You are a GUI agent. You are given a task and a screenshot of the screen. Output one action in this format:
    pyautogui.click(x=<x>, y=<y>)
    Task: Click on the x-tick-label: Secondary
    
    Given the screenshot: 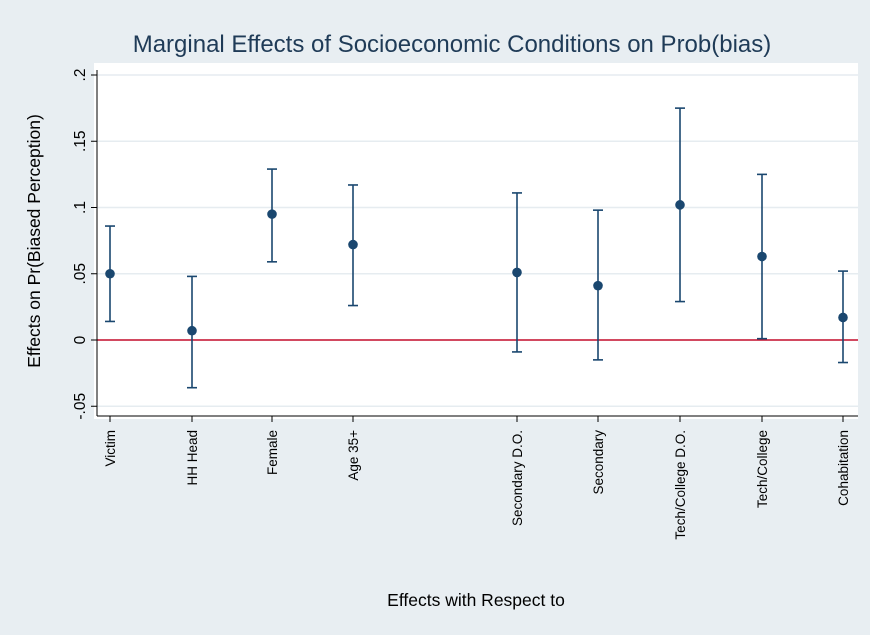 What is the action you would take?
    pyautogui.click(x=598, y=462)
    